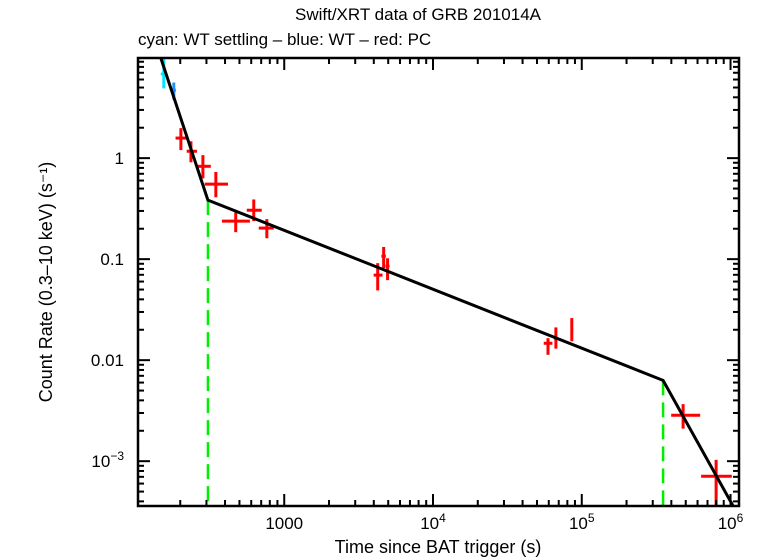 The height and width of the screenshot is (558, 760). I want to click on x-tick-label: 10⁴, so click(433, 522).